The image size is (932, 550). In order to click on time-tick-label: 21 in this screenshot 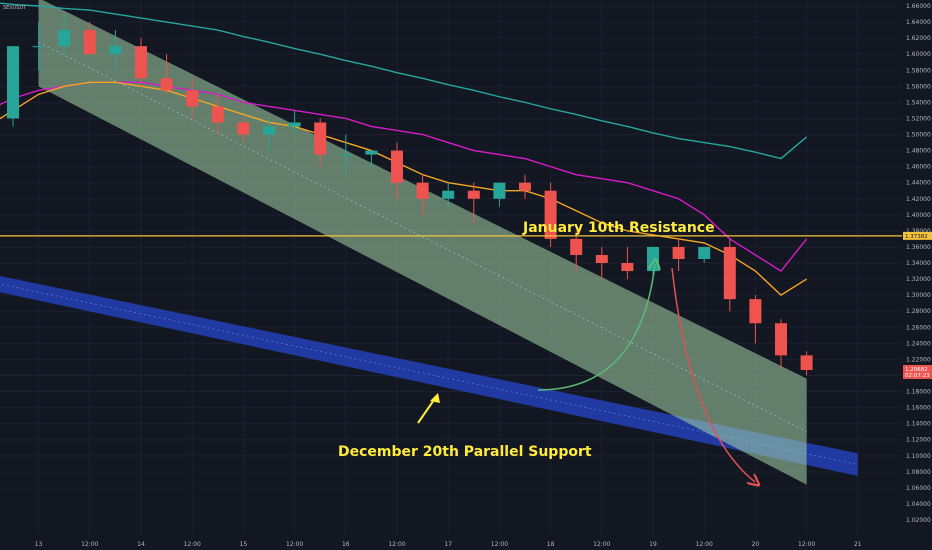, I will do `click(858, 544)`.